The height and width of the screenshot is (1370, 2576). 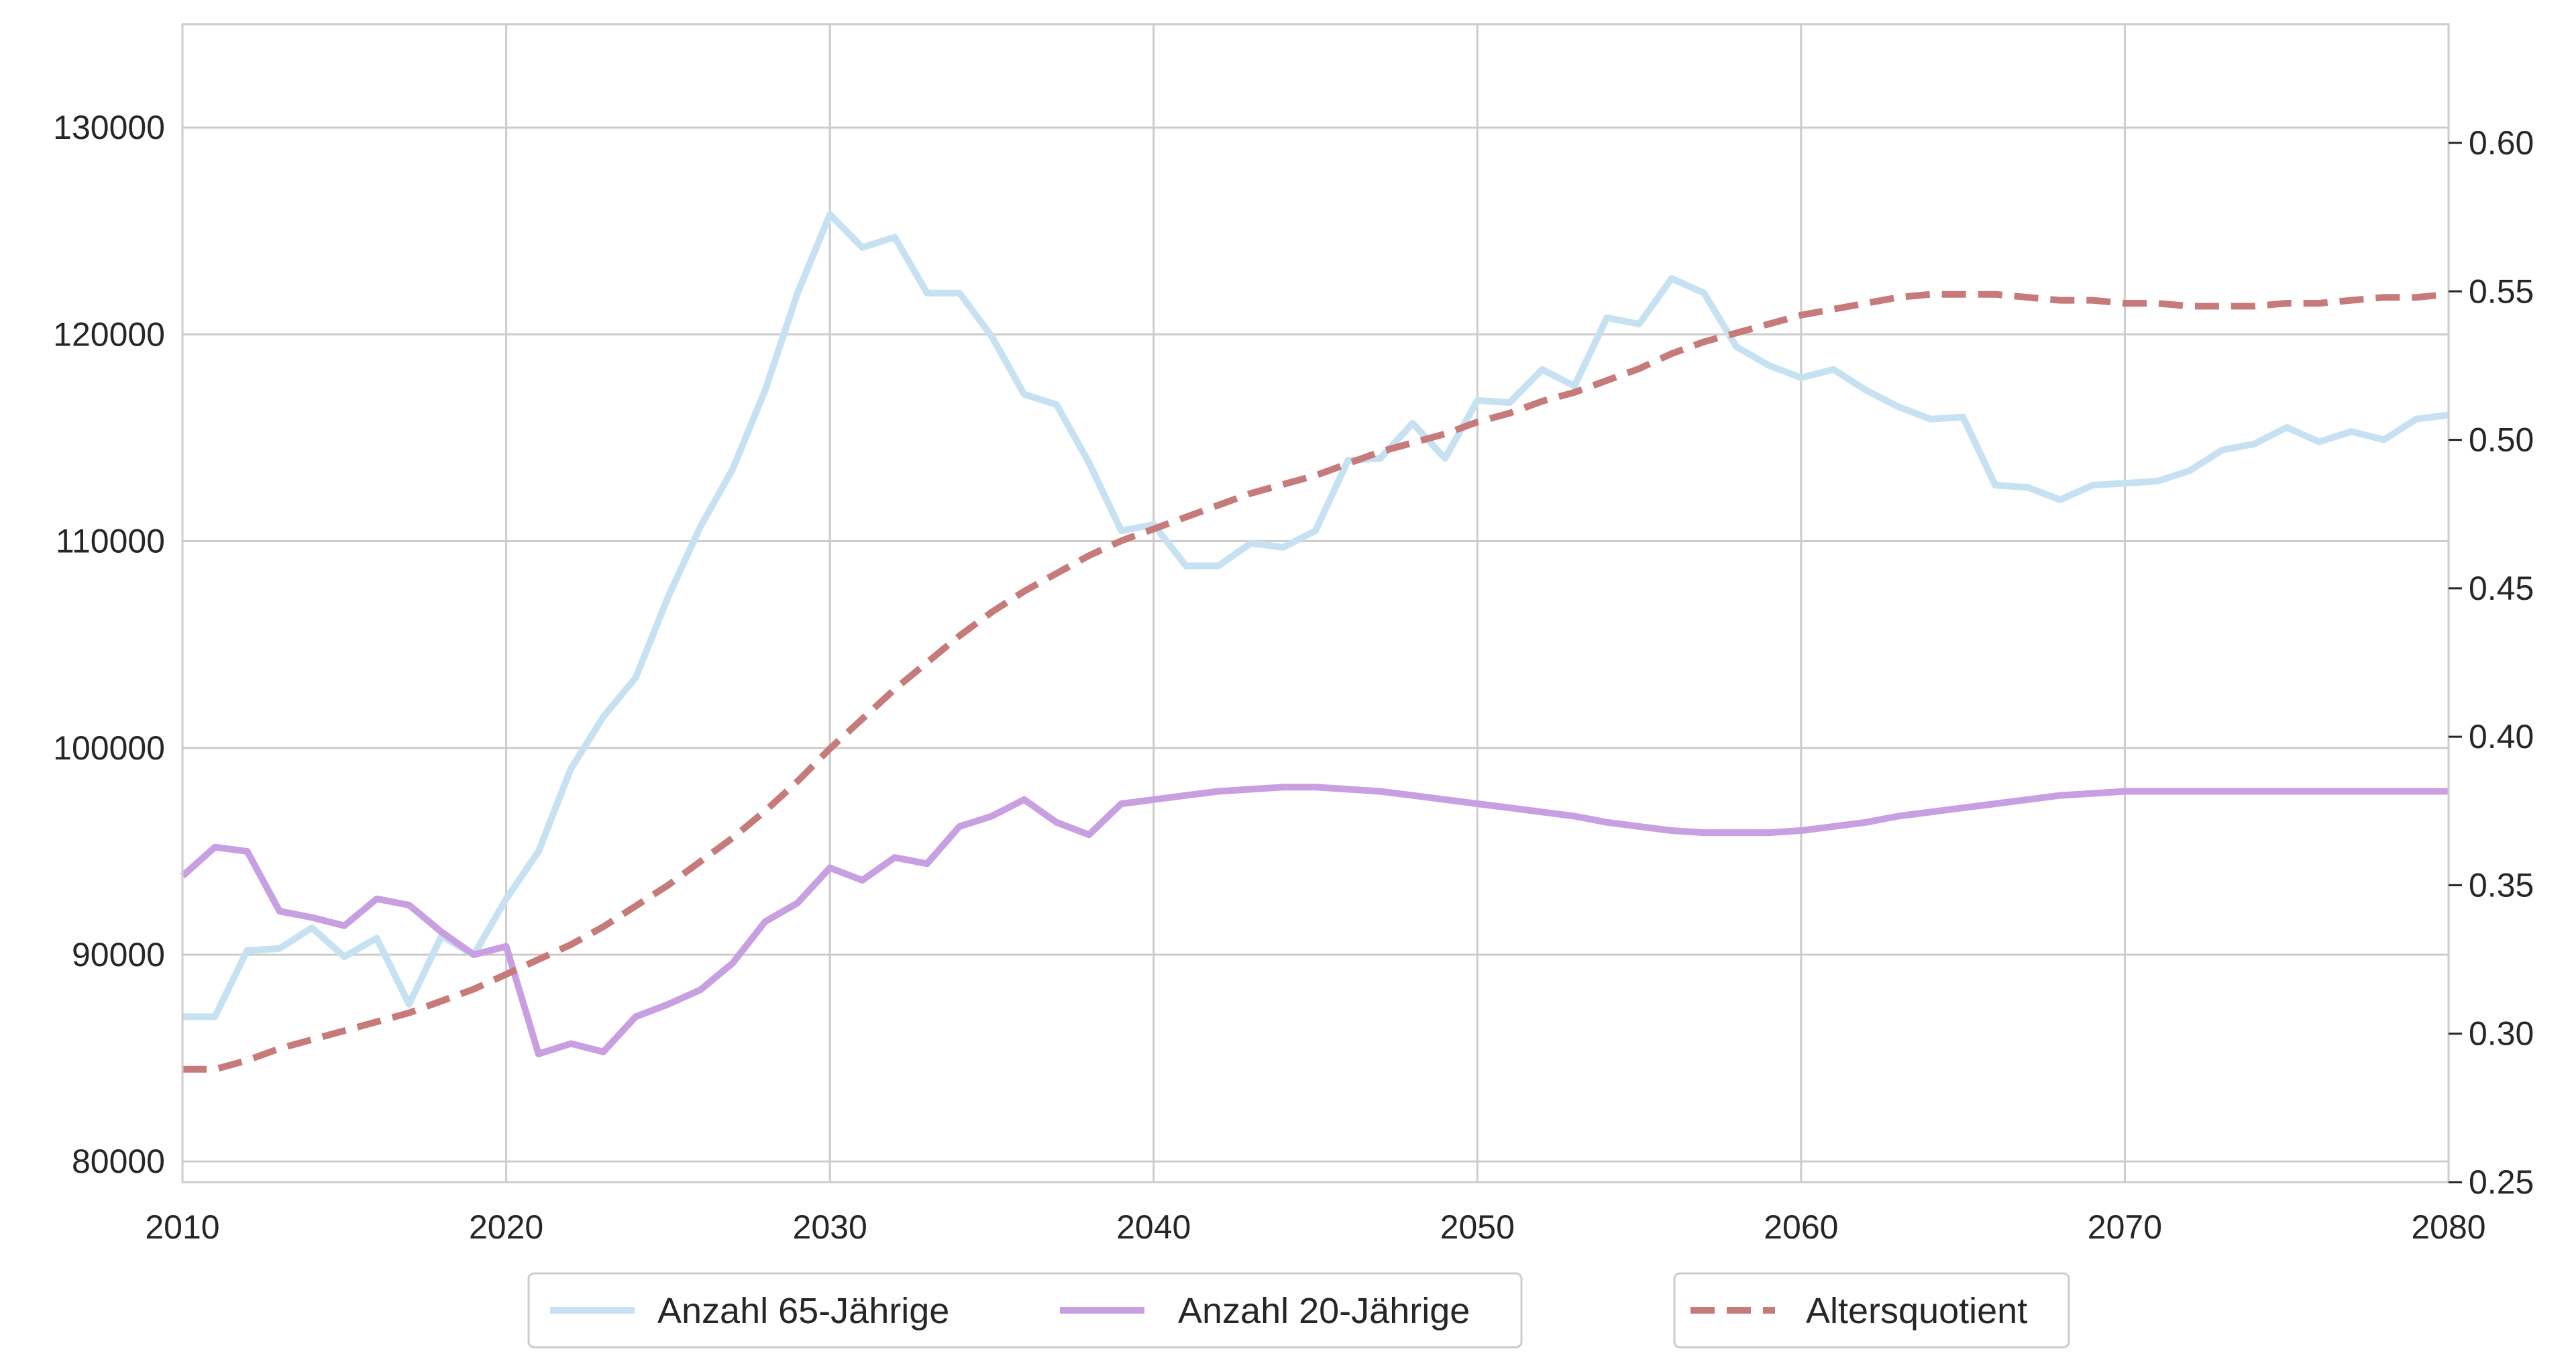 I want to click on legend-label-ratio: Altersquotient, so click(x=1916, y=1311).